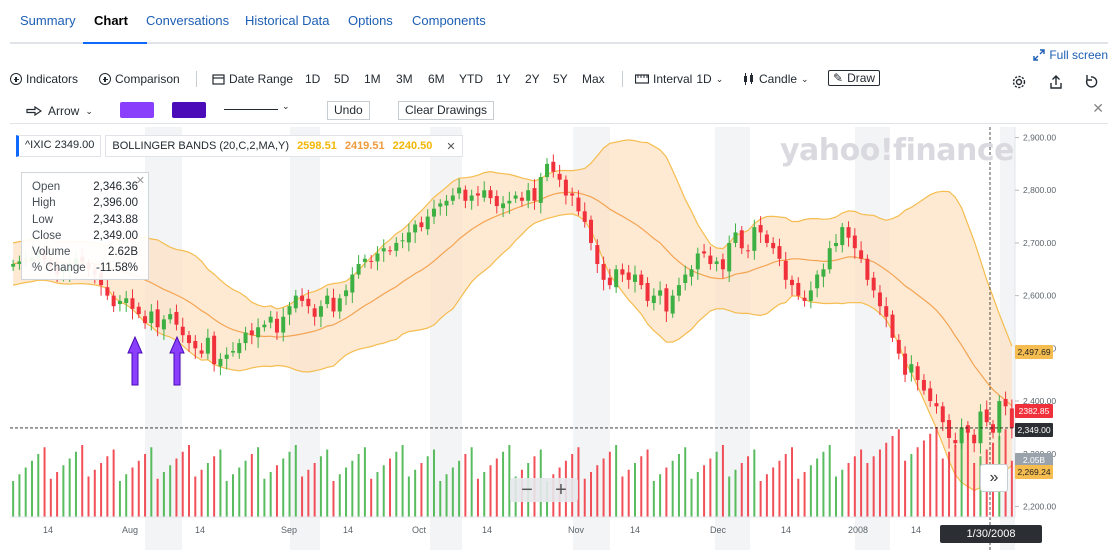  What do you see at coordinates (370, 20) in the screenshot?
I see `tab-options: Options` at bounding box center [370, 20].